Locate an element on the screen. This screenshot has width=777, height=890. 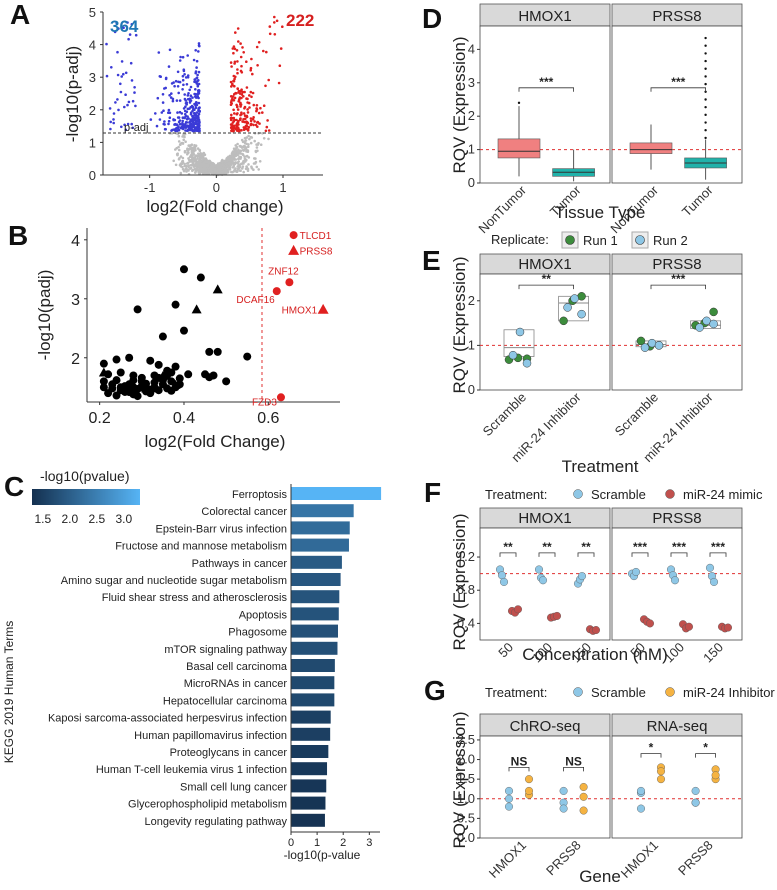
facet-strip-label: HMOX1 is located at coordinates (544, 518).